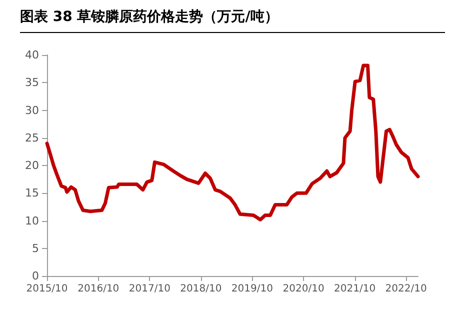  I want to click on y-tick-label: 20, so click(32, 165).